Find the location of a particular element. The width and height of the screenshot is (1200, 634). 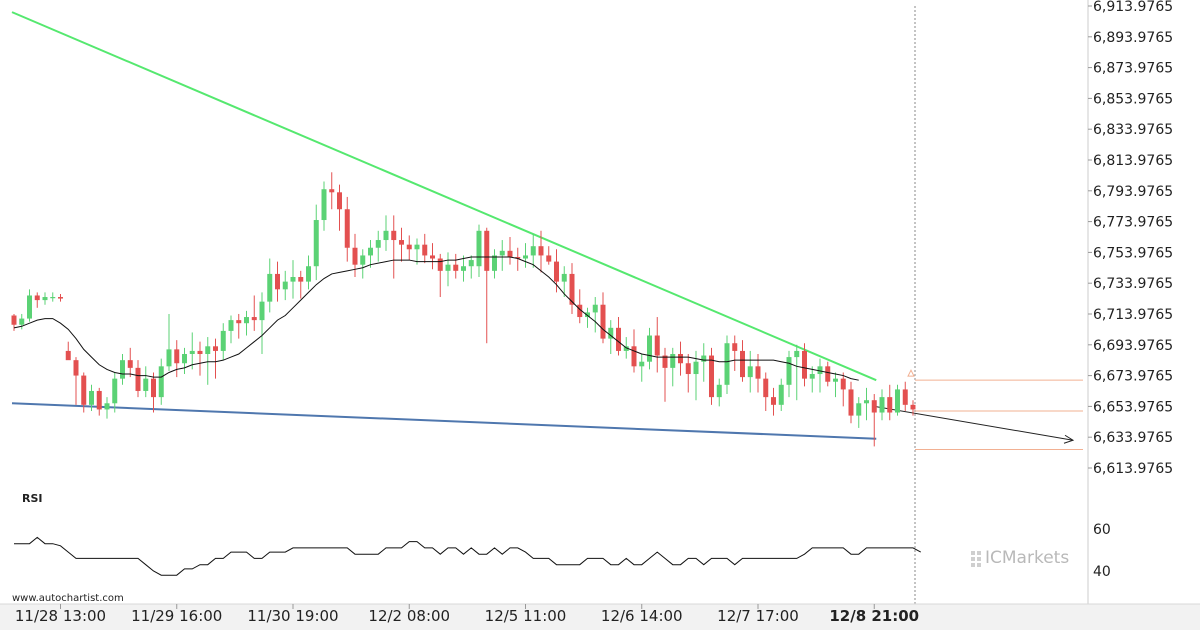

x-tick-label: 11/28 13:00 is located at coordinates (60, 616).